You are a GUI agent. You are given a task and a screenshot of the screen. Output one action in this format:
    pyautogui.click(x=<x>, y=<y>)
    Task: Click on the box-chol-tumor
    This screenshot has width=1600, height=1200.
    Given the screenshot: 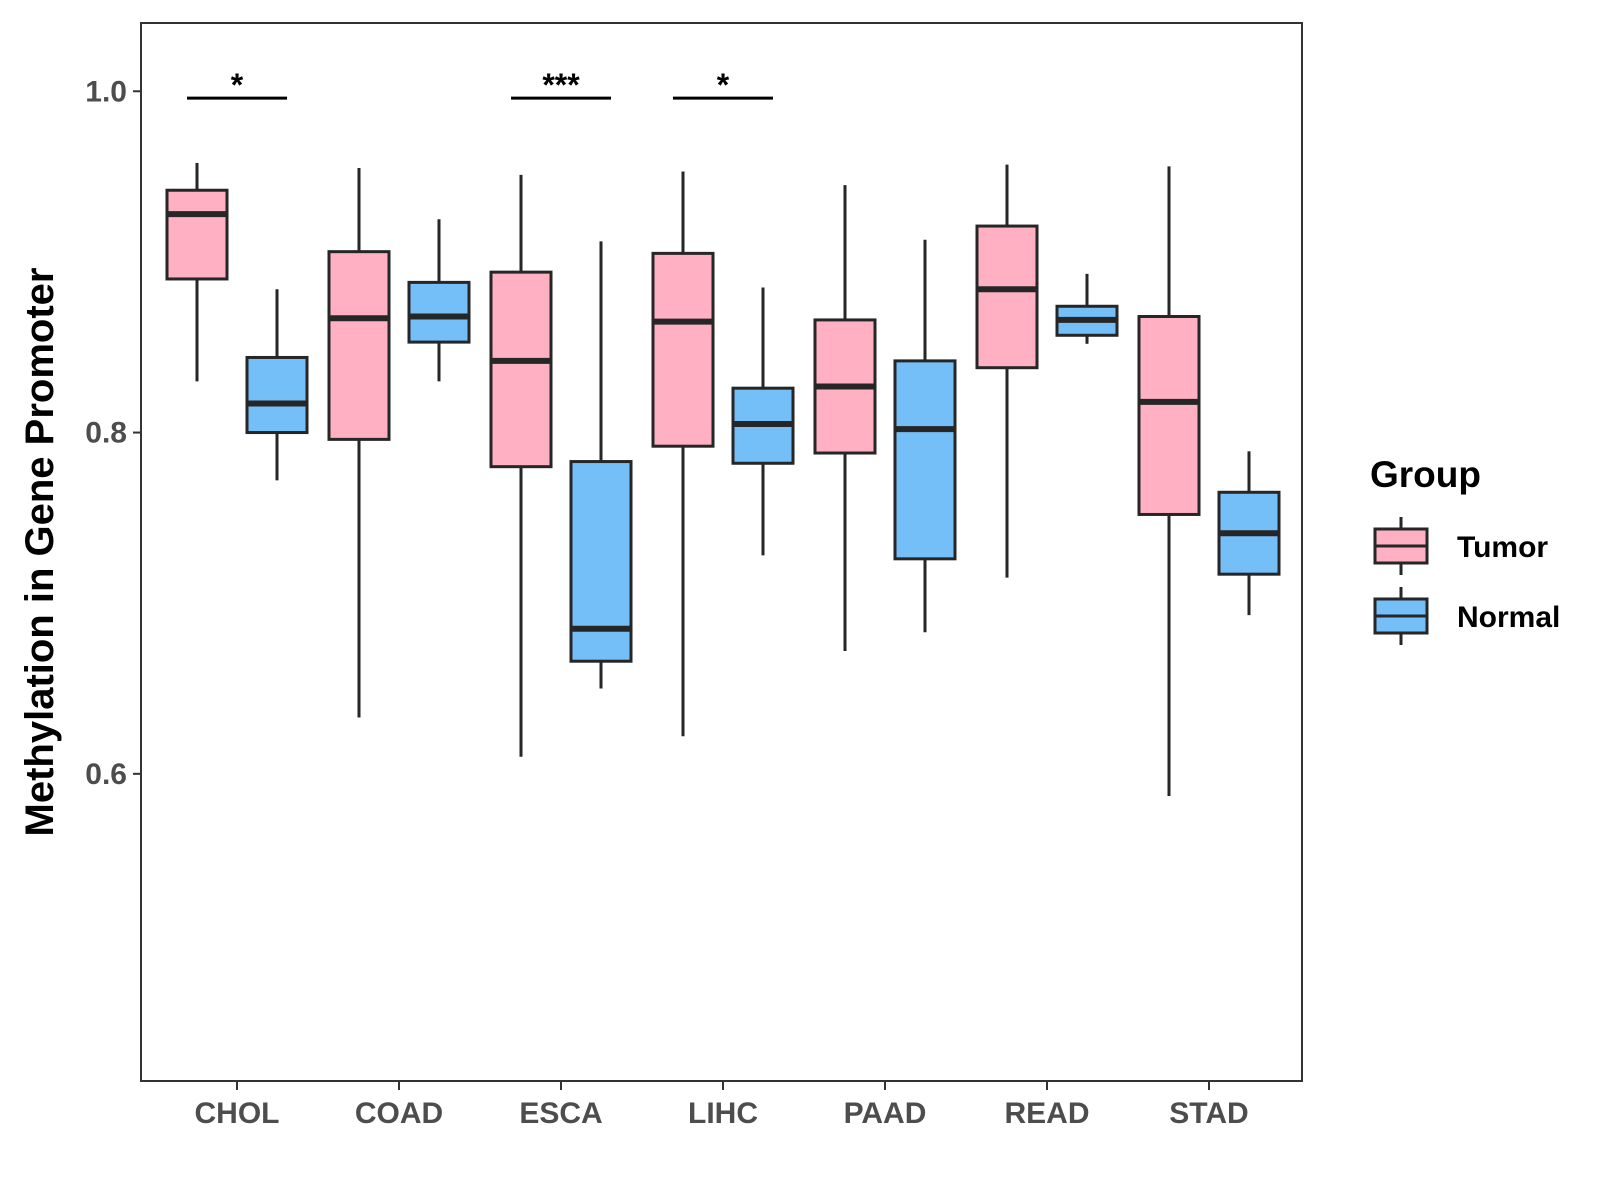 What is the action you would take?
    pyautogui.click(x=197, y=272)
    